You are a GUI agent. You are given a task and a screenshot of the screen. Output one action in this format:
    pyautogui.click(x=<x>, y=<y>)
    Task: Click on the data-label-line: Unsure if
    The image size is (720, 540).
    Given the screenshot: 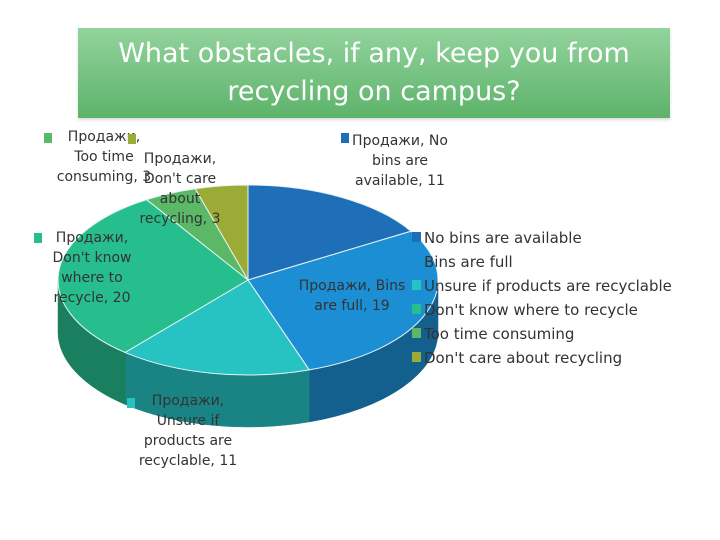 What is the action you would take?
    pyautogui.click(x=189, y=421)
    